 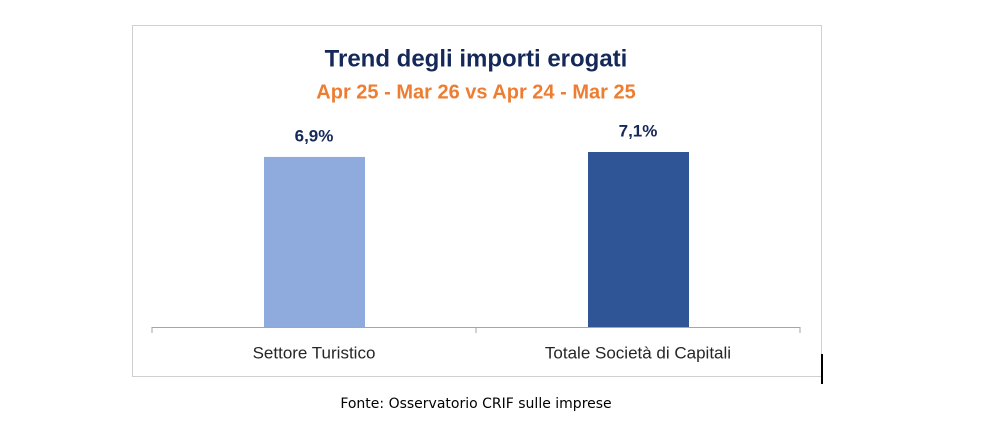 I want to click on value-label: 6,9%, so click(x=314, y=135).